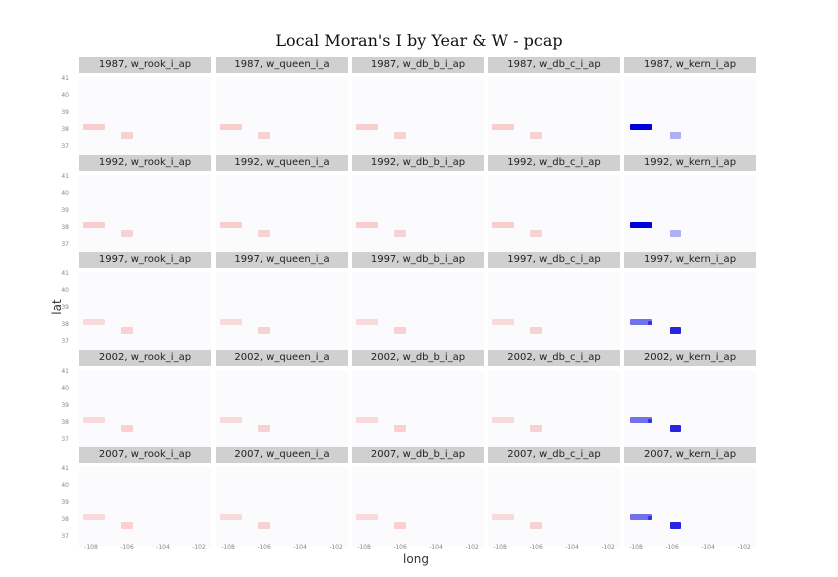  I want to click on panel-strip-label: 1987, w_kern_i_ap, so click(690, 65).